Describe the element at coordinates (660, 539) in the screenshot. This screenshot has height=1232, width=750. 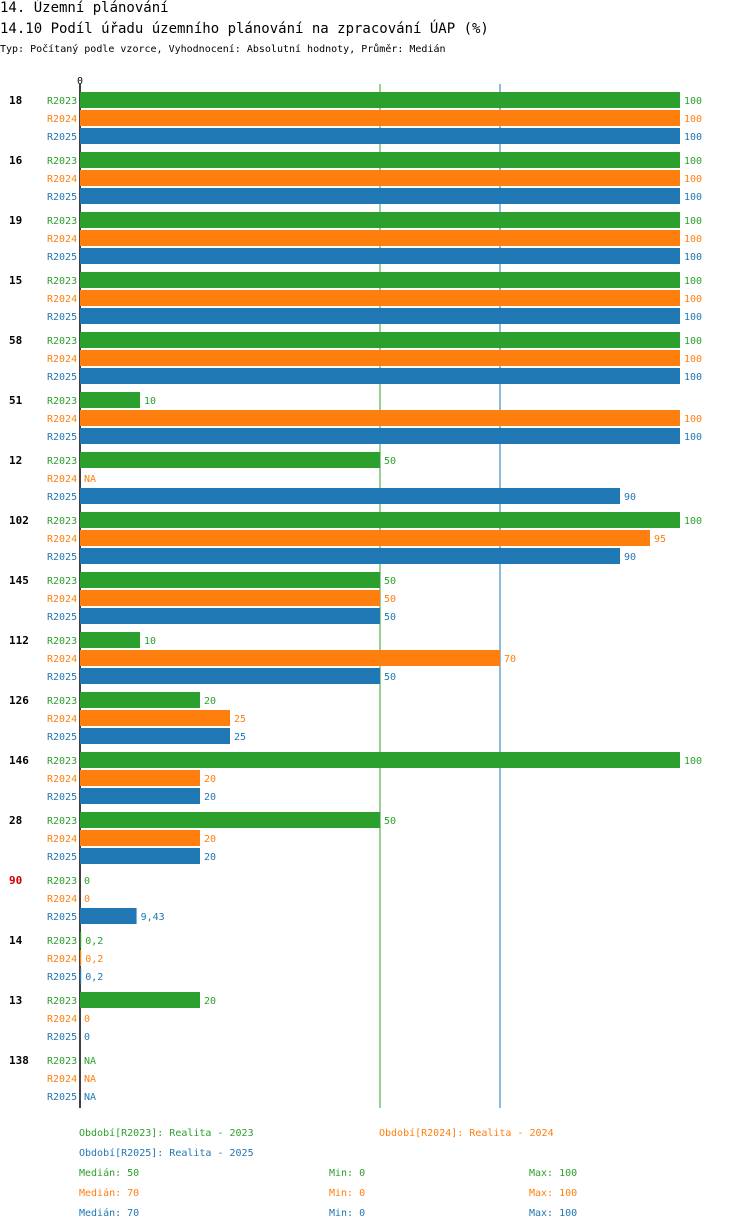
I see `data-label: 95` at that location.